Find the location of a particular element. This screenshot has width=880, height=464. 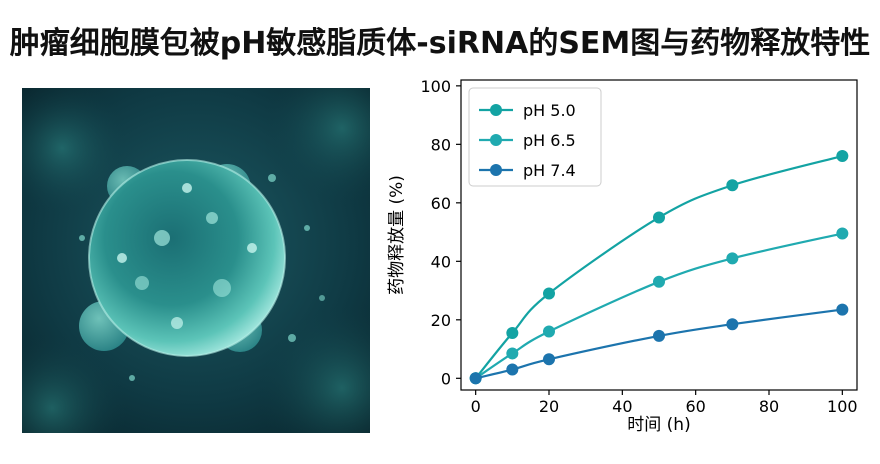

figure-title: 肿瘤细胞膜包被pH敏感脂质体-siRNA的SEM图与药物释放特性 is located at coordinates (440, 43).